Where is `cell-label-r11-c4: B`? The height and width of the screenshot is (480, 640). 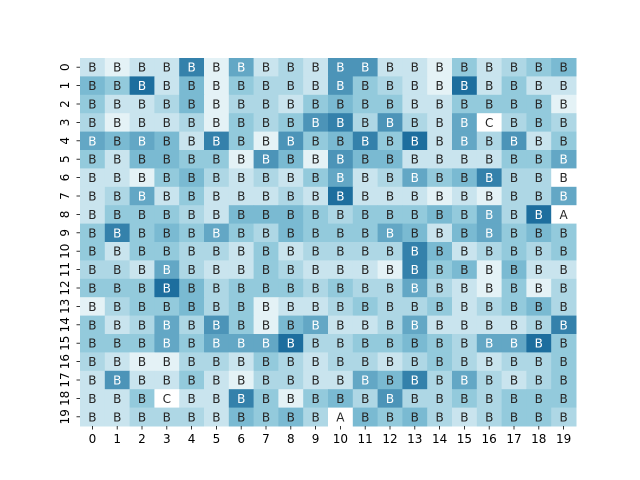
cell-label-r11-c4: B is located at coordinates (191, 270).